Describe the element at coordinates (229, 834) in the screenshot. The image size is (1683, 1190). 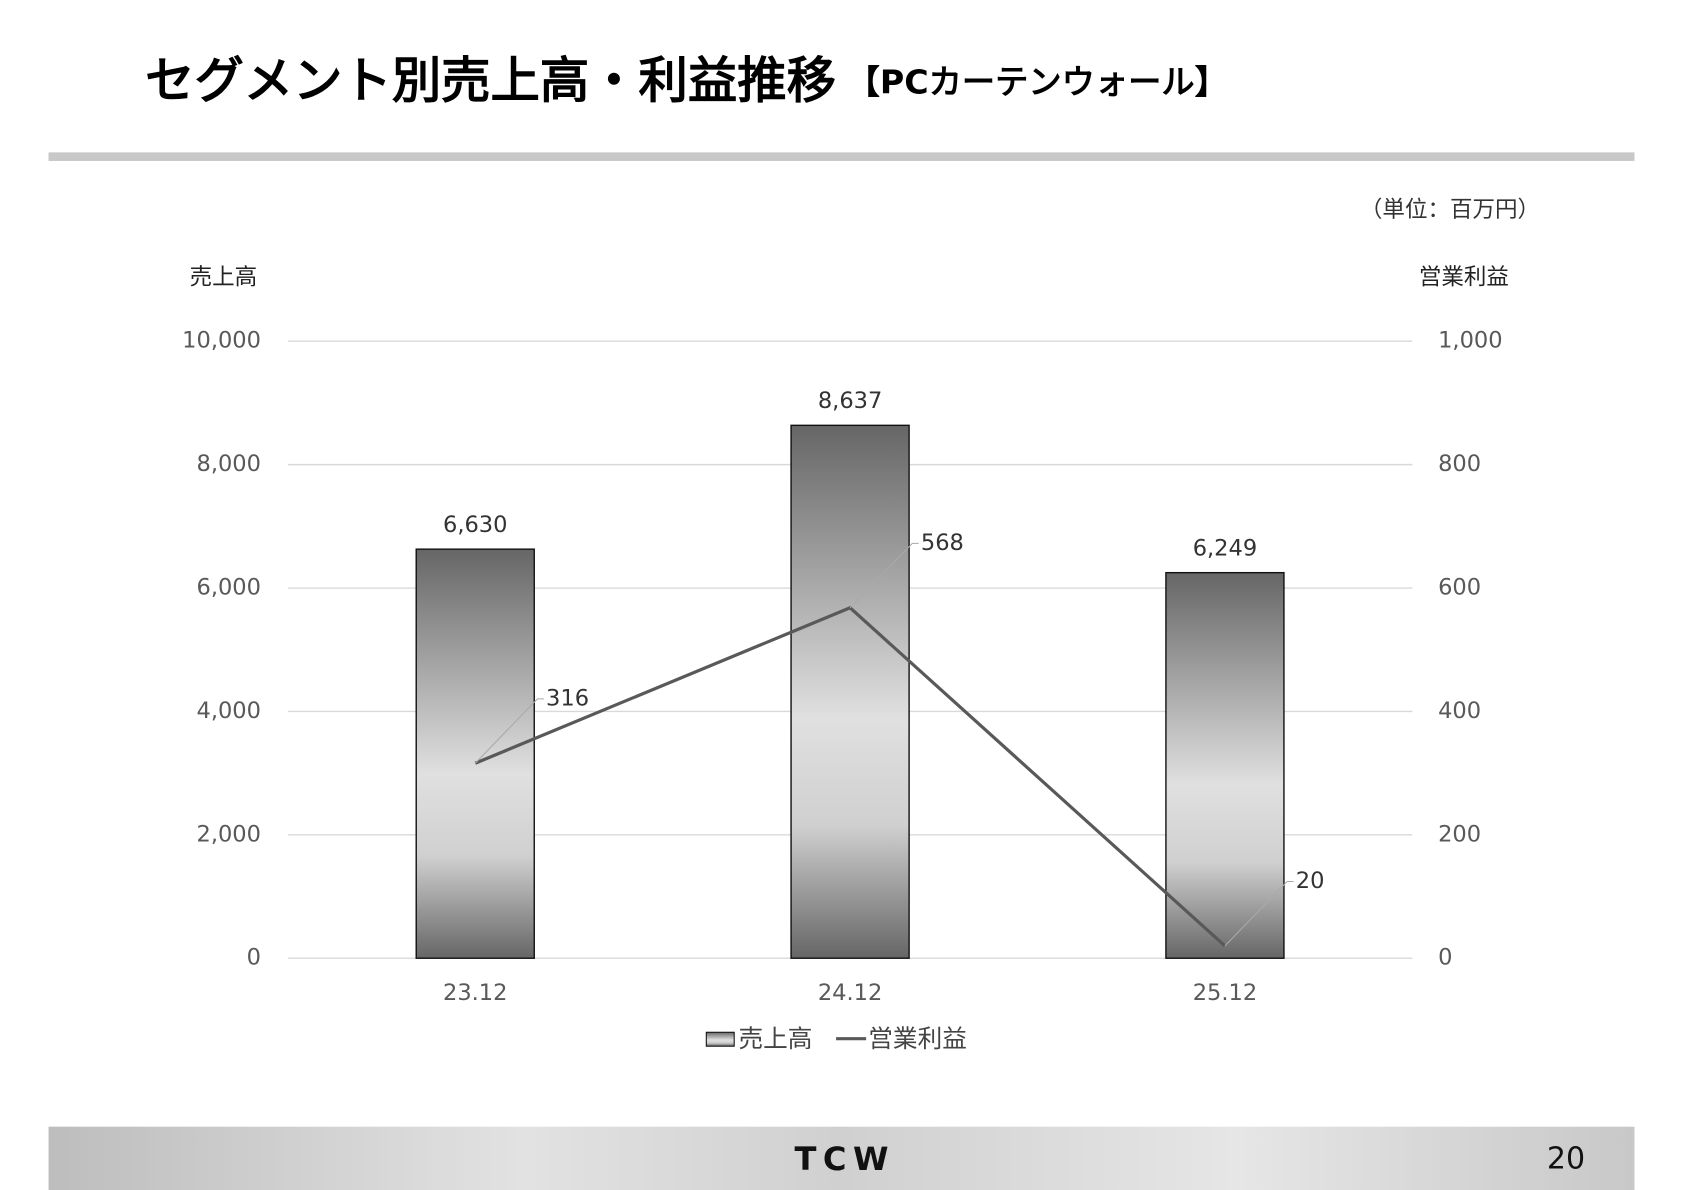
I see `y-tick-label: 2,000` at that location.